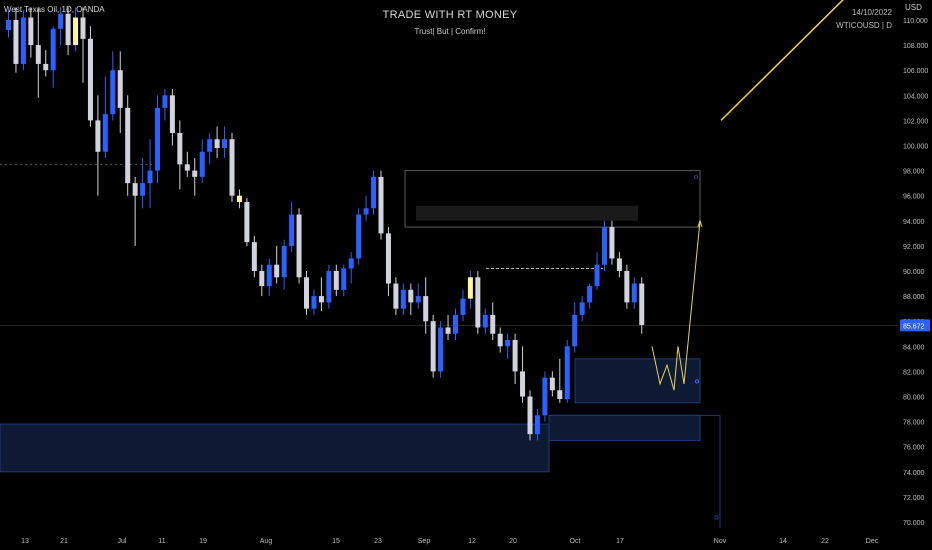 The width and height of the screenshot is (932, 550). I want to click on y-tick-label: 74.000, so click(914, 473).